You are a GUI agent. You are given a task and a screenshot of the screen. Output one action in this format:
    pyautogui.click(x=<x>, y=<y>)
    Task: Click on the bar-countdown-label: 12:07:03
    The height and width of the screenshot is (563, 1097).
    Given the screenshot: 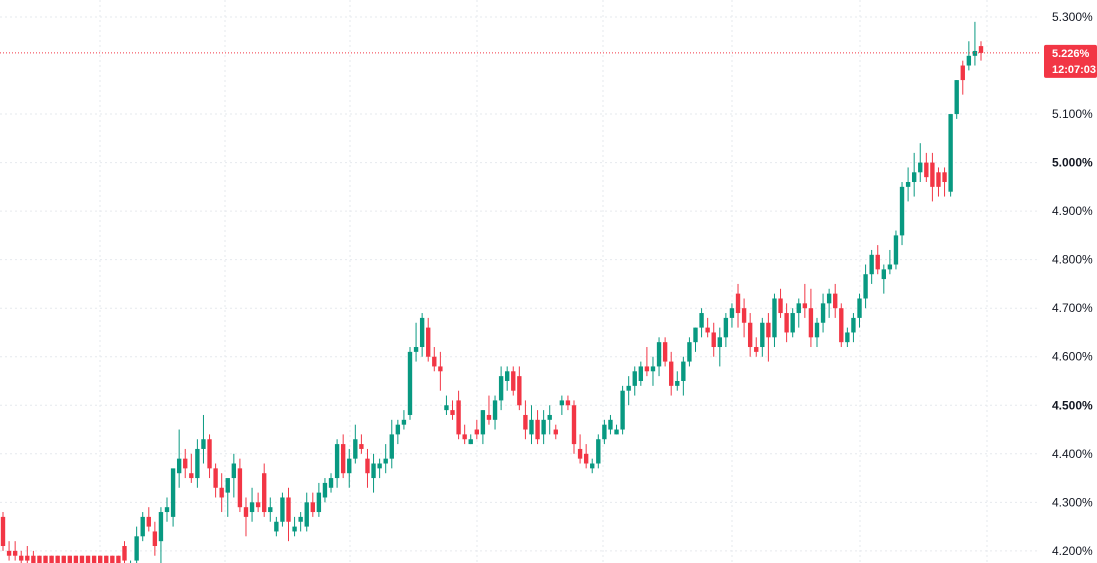 What is the action you would take?
    pyautogui.click(x=1074, y=70)
    